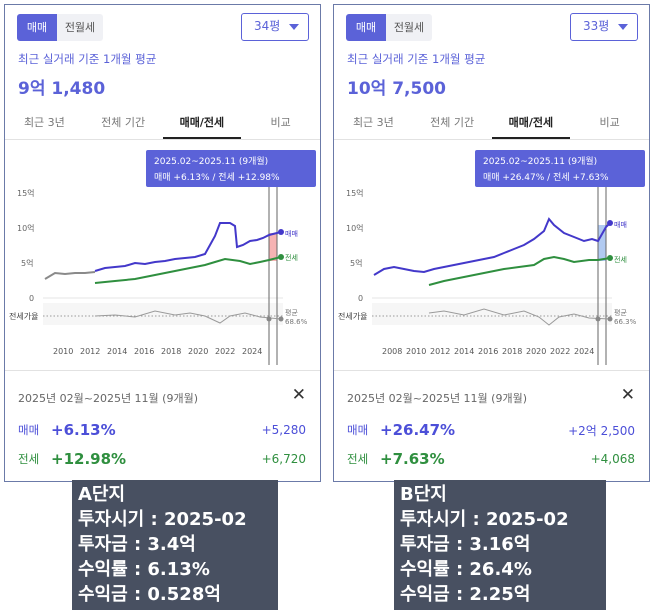  I want to click on y-axis: 15억 10억 5억 0, so click(355, 245).